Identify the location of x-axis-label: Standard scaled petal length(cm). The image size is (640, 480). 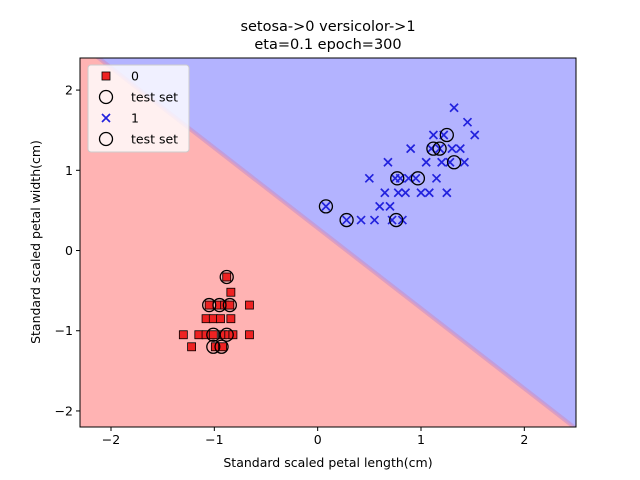
(327, 462).